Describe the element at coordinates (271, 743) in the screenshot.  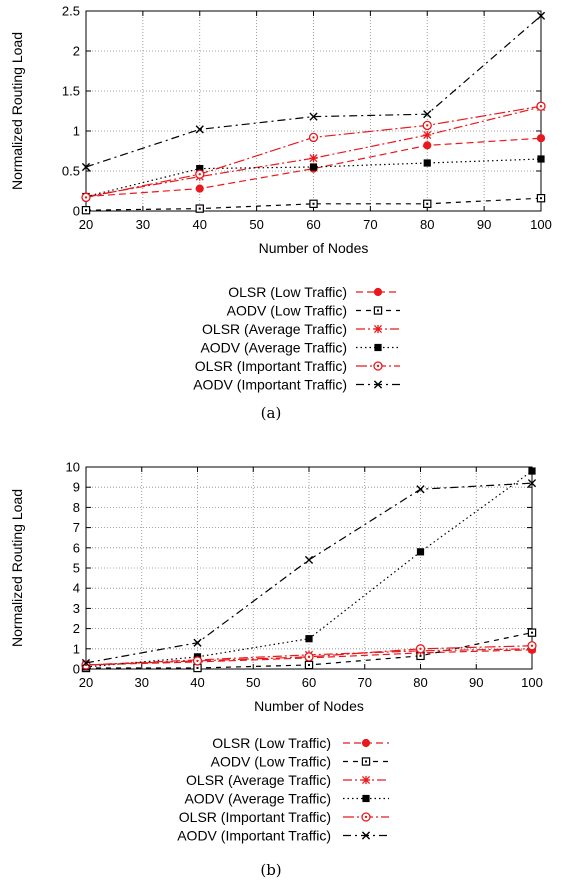
I see `chart-b-legend-label: OLSR (Low Traffic)` at that location.